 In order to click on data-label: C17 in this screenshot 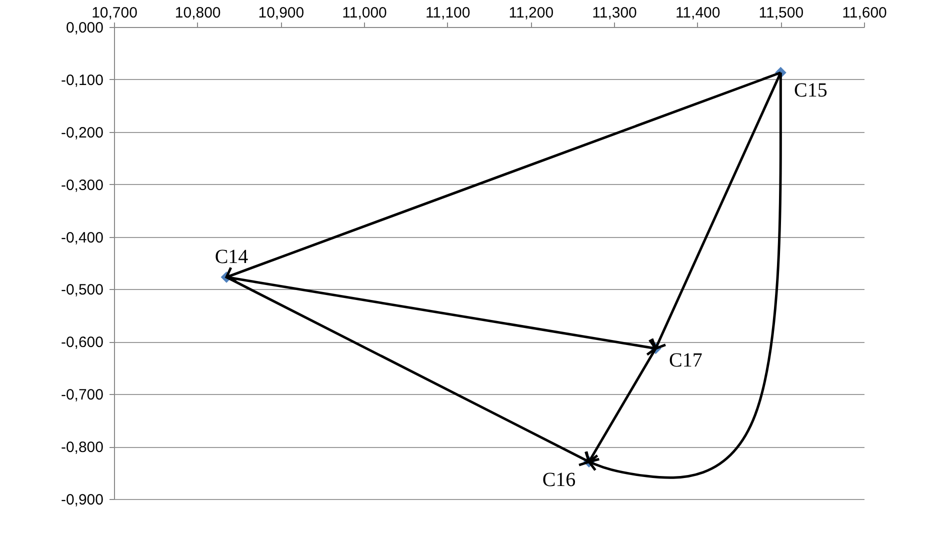, I will do `click(685, 360)`.